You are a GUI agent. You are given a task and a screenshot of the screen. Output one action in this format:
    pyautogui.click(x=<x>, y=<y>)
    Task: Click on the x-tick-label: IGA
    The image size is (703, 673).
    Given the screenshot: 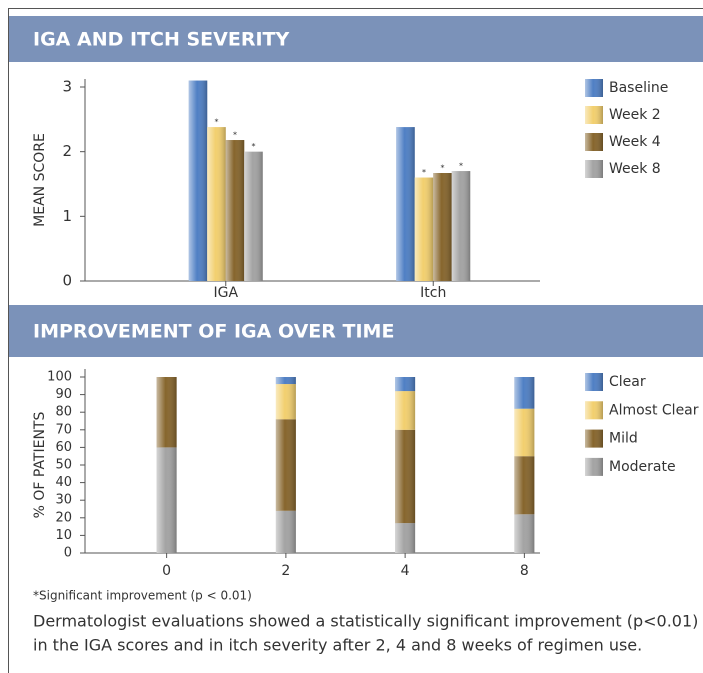 What is the action you would take?
    pyautogui.click(x=225, y=293)
    